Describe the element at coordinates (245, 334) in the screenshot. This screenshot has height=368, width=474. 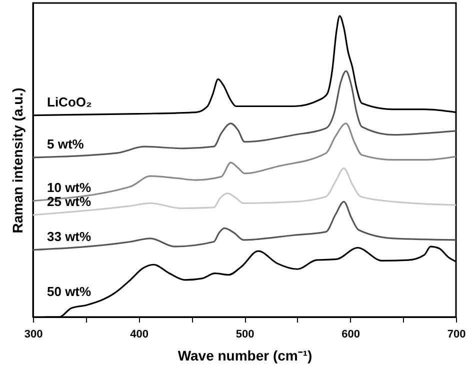
I see `x-tick-label: 500` at that location.